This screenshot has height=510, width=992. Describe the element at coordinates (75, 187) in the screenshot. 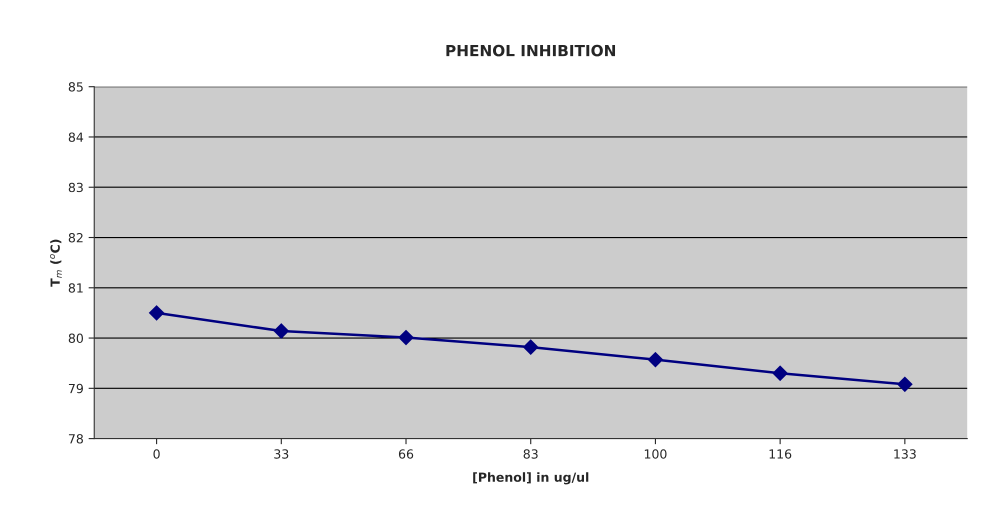

I see `y-tick-label: 83` at that location.